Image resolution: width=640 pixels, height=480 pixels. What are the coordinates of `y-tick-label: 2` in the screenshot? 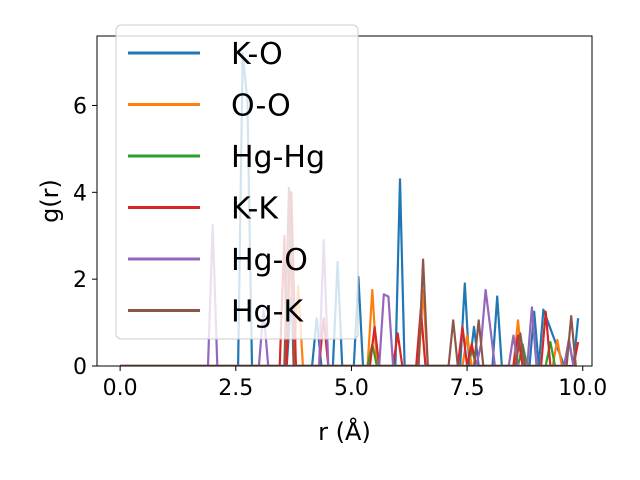 It's located at (80, 280).